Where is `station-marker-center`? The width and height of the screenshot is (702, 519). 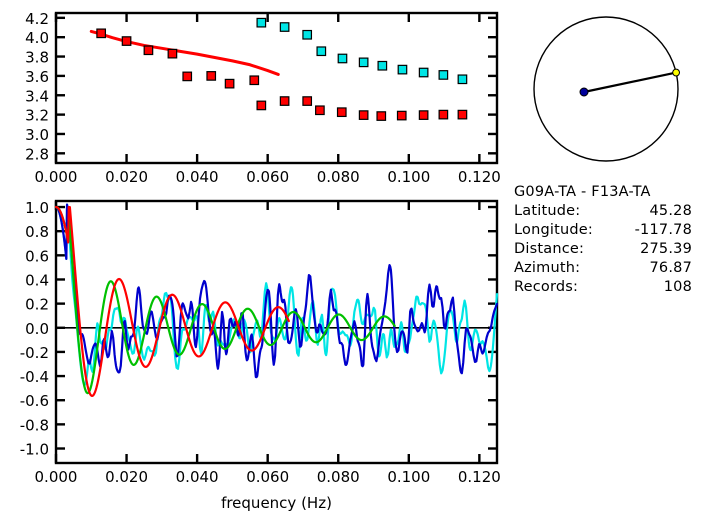
station-marker-center is located at coordinates (584, 92).